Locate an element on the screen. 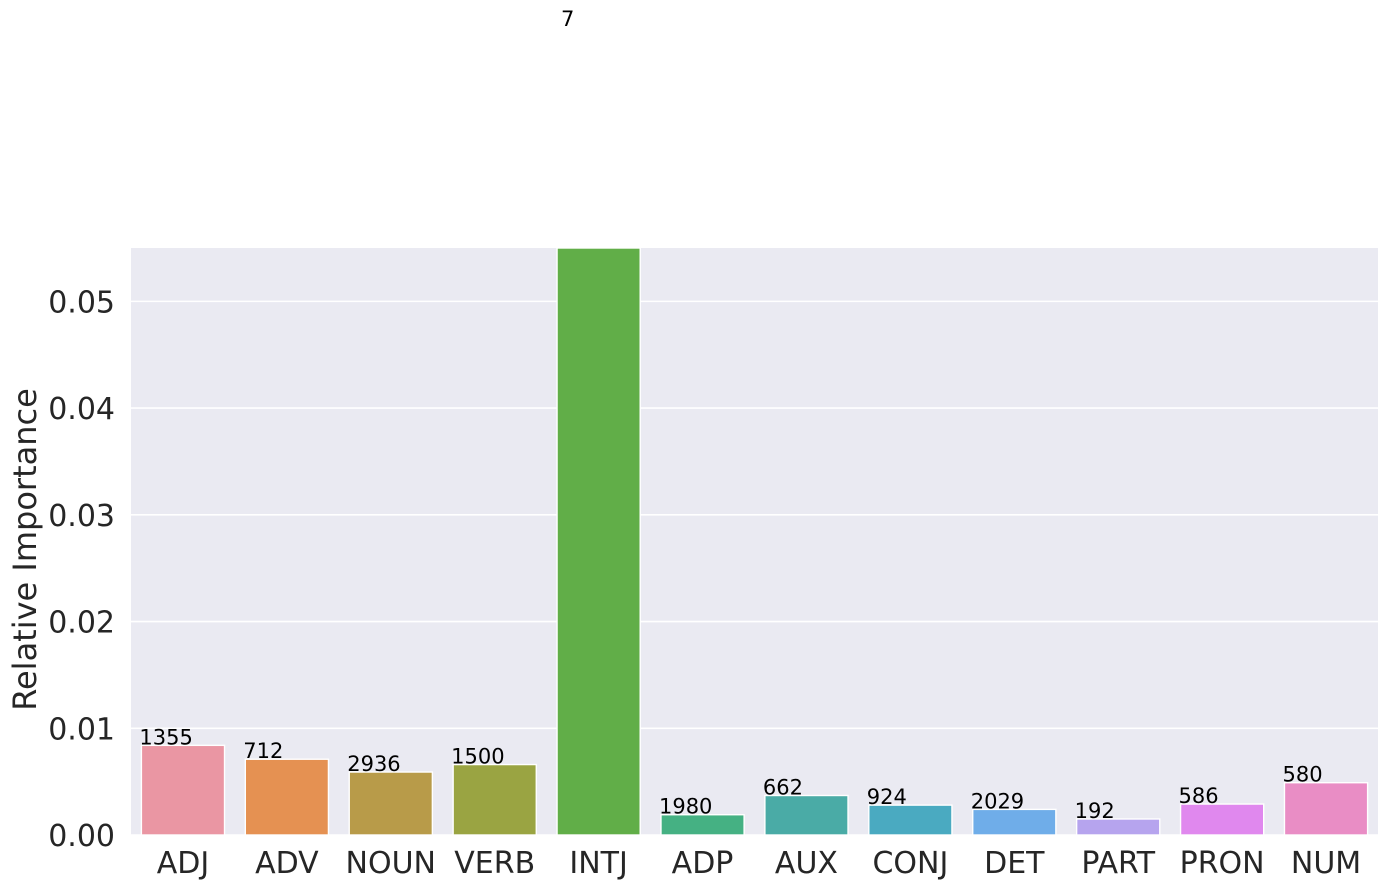  bar-adp is located at coordinates (702, 825).